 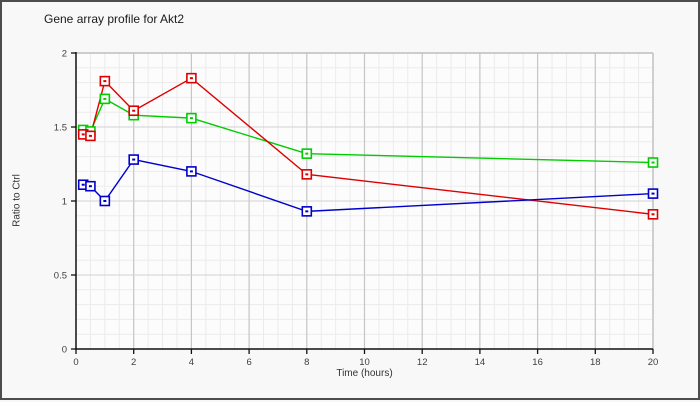 I want to click on x-tick-label: 10, so click(x=364, y=362).